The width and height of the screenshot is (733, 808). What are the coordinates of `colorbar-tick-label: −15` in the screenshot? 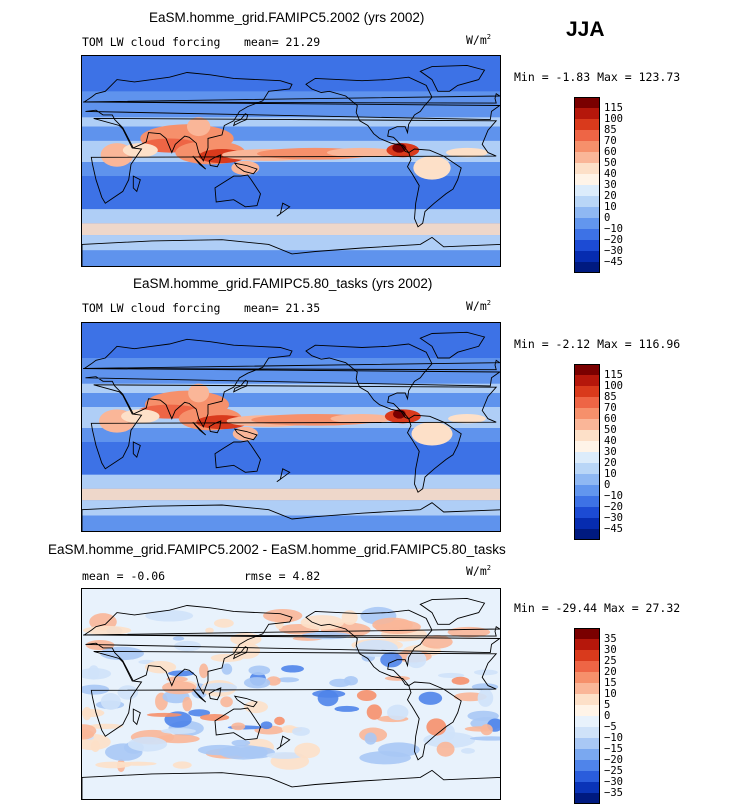 It's located at (613, 749).